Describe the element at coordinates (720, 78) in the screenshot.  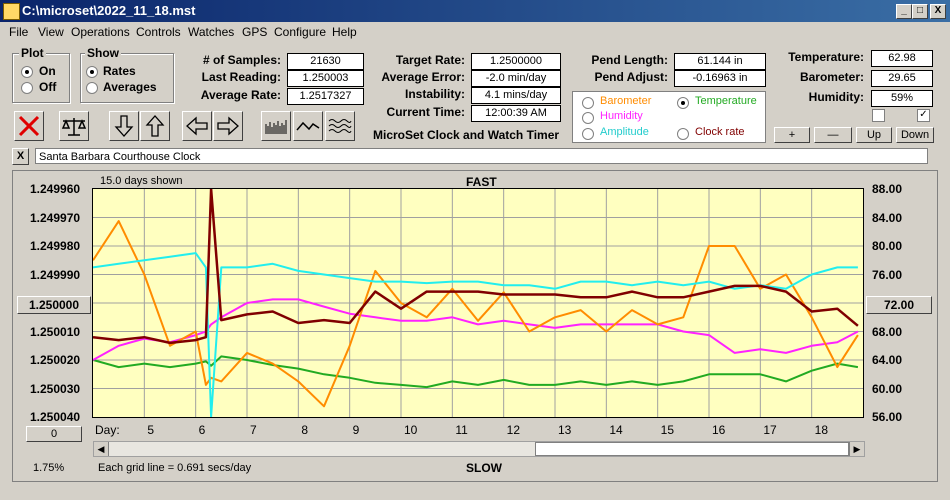
I see `pend-adjust-field: -0.16963 in` at that location.